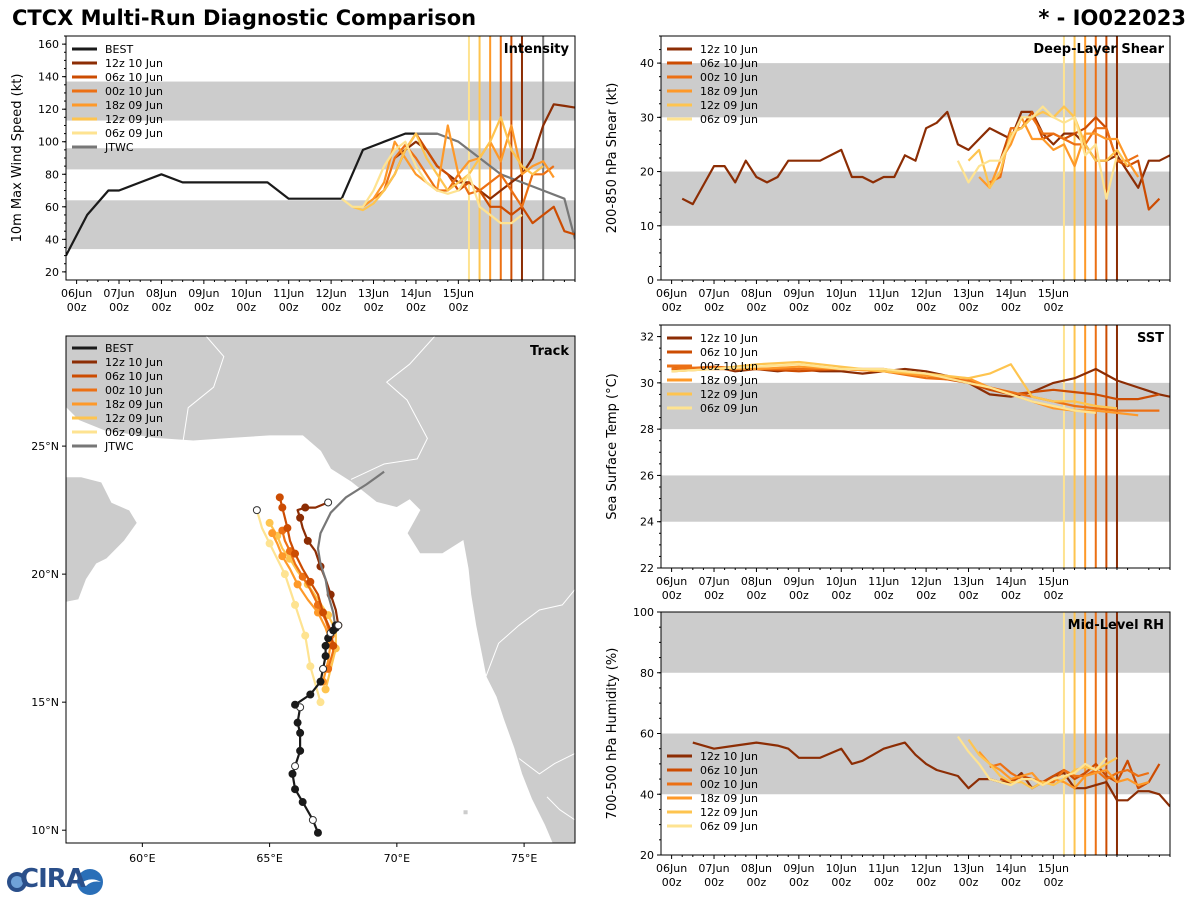  Describe the element at coordinates (756, 868) in the screenshot. I see `rh-xtick-label: 08Jun` at that location.